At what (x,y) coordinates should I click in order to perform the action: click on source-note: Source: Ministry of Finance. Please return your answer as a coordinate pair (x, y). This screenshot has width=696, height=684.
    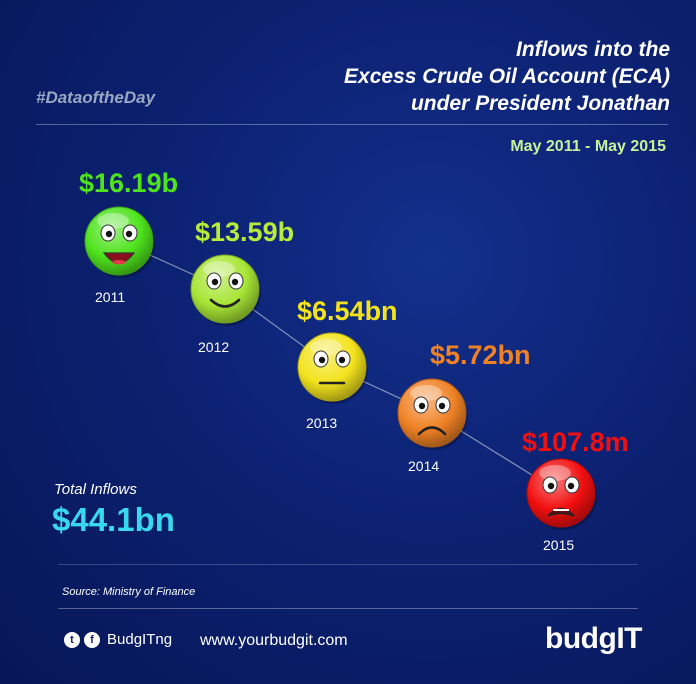
    Looking at the image, I should click on (129, 592).